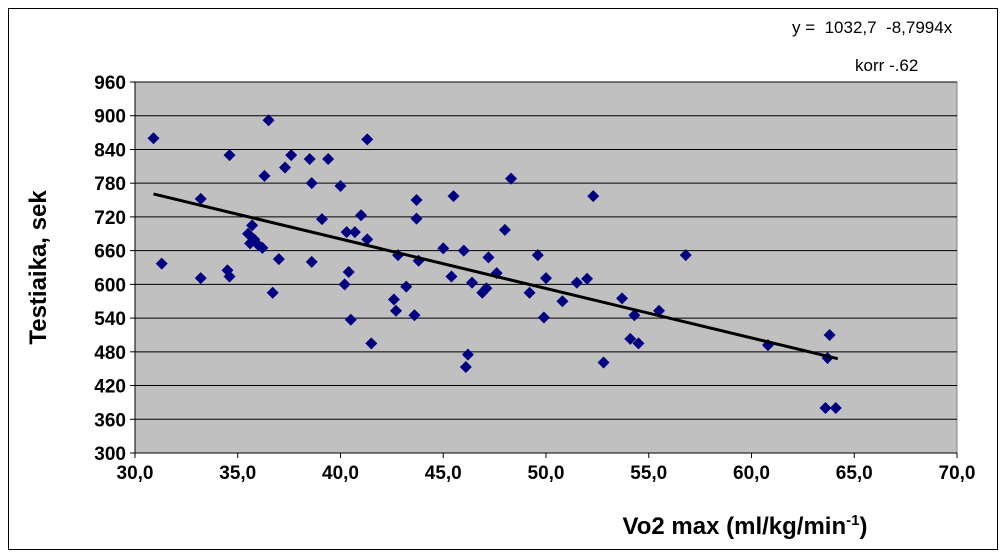 The width and height of the screenshot is (1008, 558). What do you see at coordinates (110, 353) in the screenshot?
I see `y-tick-label: 480` at bounding box center [110, 353].